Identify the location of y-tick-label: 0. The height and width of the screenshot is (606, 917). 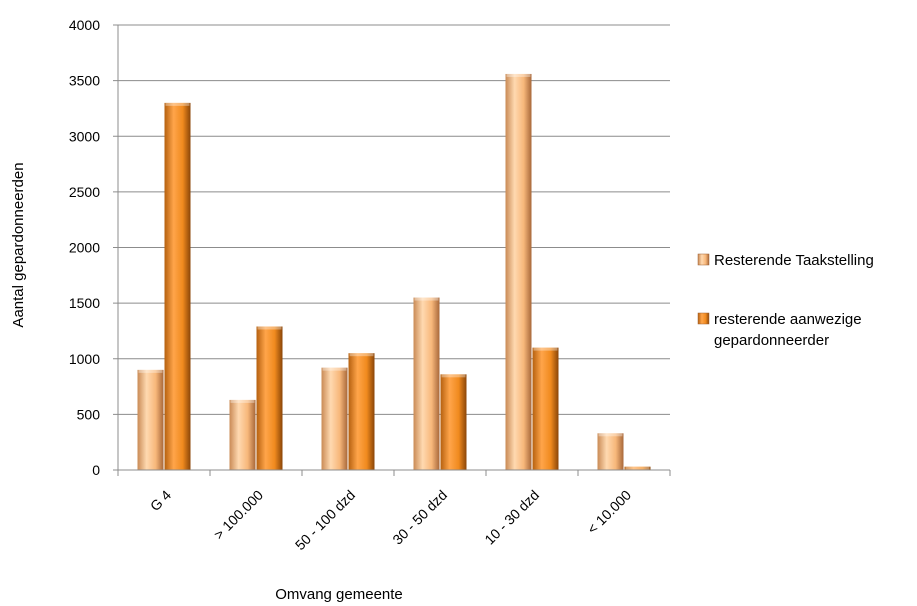
(96, 470).